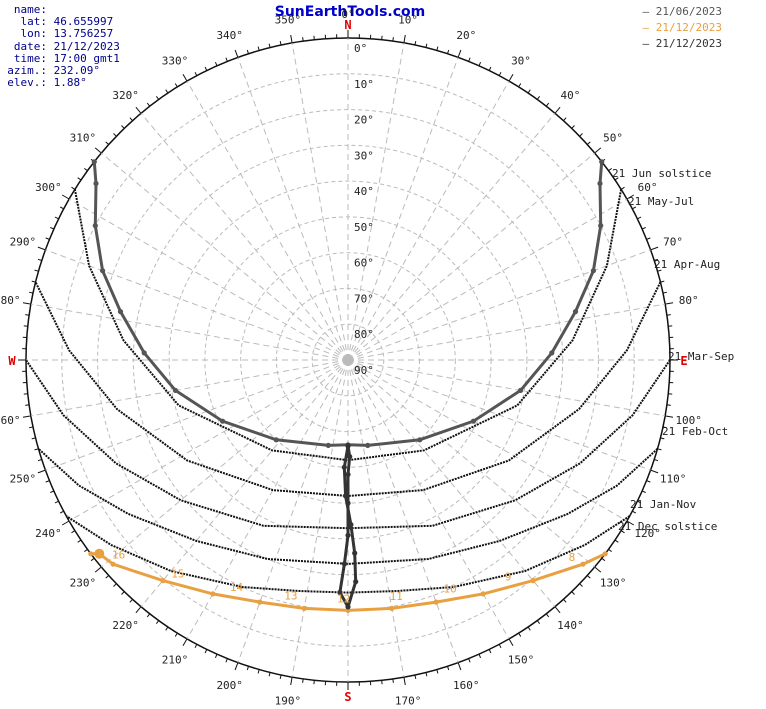 The width and height of the screenshot is (766, 709). I want to click on elevation-tick-label: 30°, so click(364, 155).